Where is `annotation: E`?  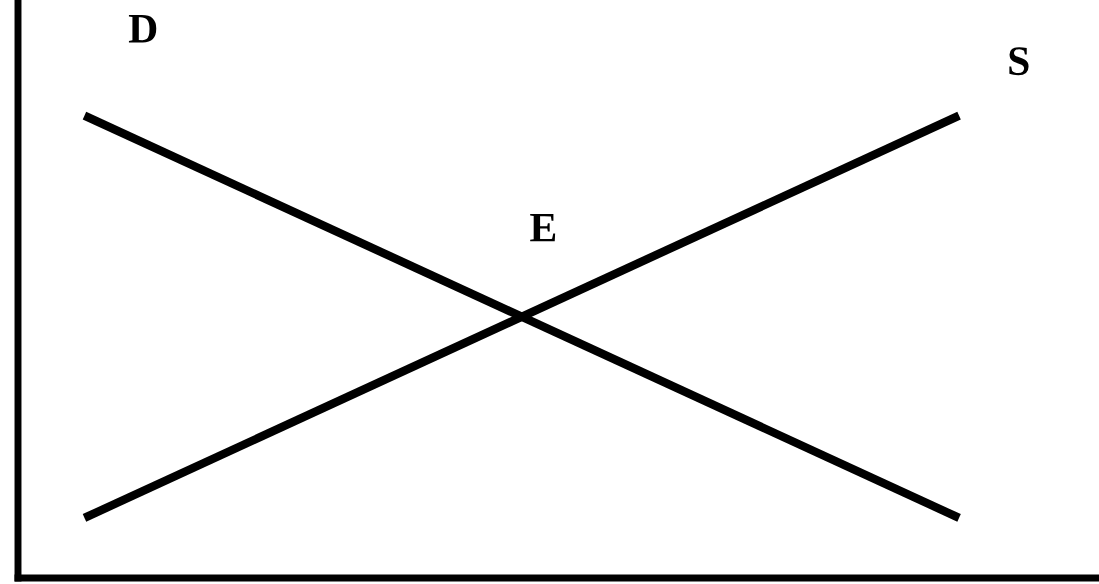
annotation: E is located at coordinates (543, 227).